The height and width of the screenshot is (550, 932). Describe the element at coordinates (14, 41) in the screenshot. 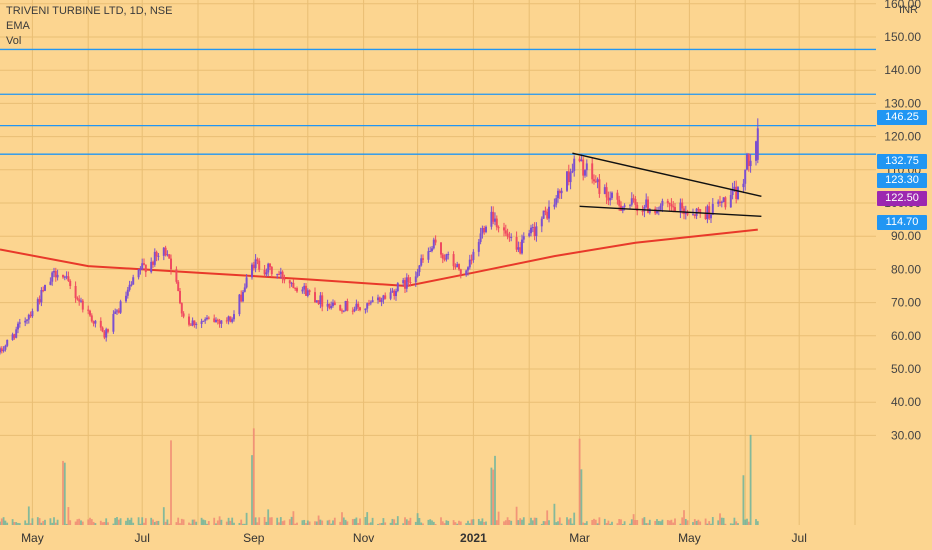

I see `indicator-vol-label: Vol` at that location.